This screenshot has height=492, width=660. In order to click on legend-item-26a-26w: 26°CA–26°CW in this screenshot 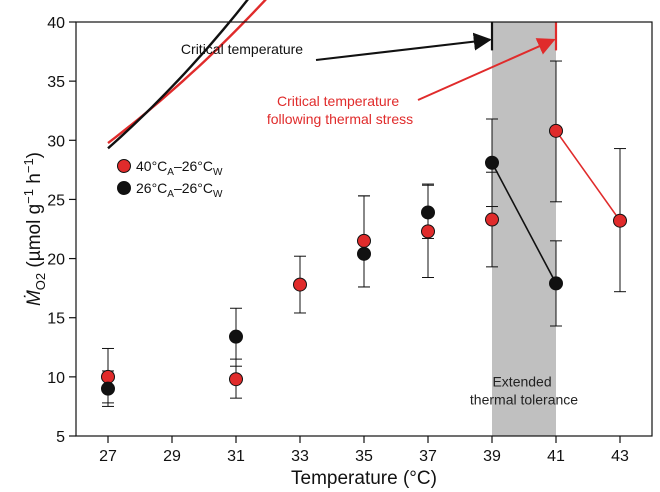, I will do `click(170, 190)`.